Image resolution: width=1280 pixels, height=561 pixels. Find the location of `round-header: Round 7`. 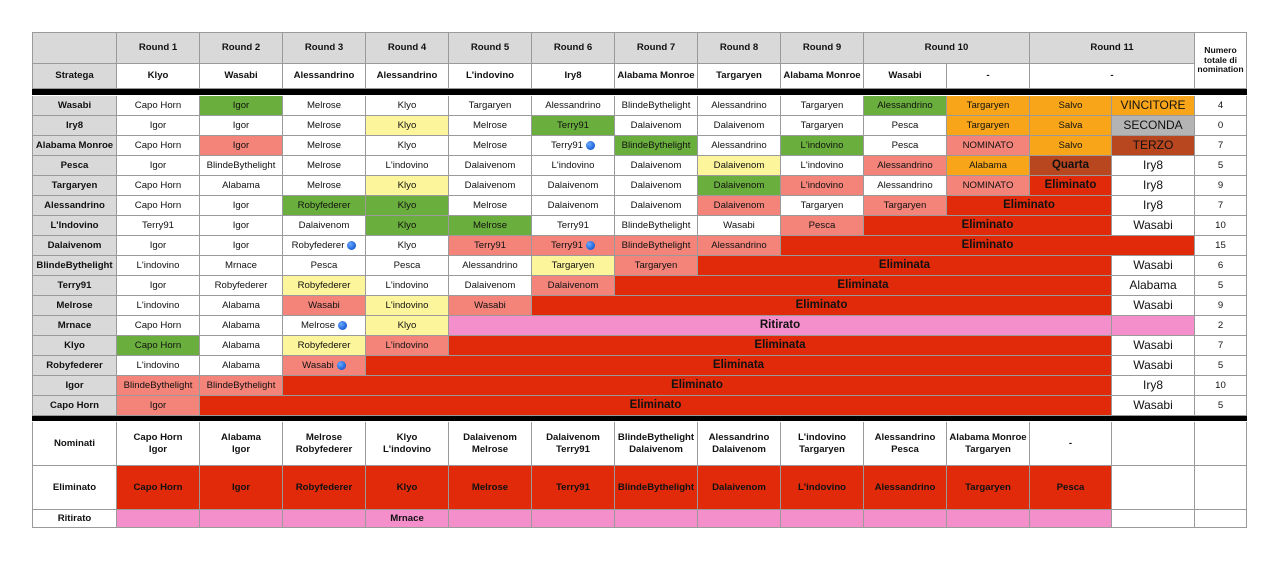

round-header: Round 7 is located at coordinates (656, 48).